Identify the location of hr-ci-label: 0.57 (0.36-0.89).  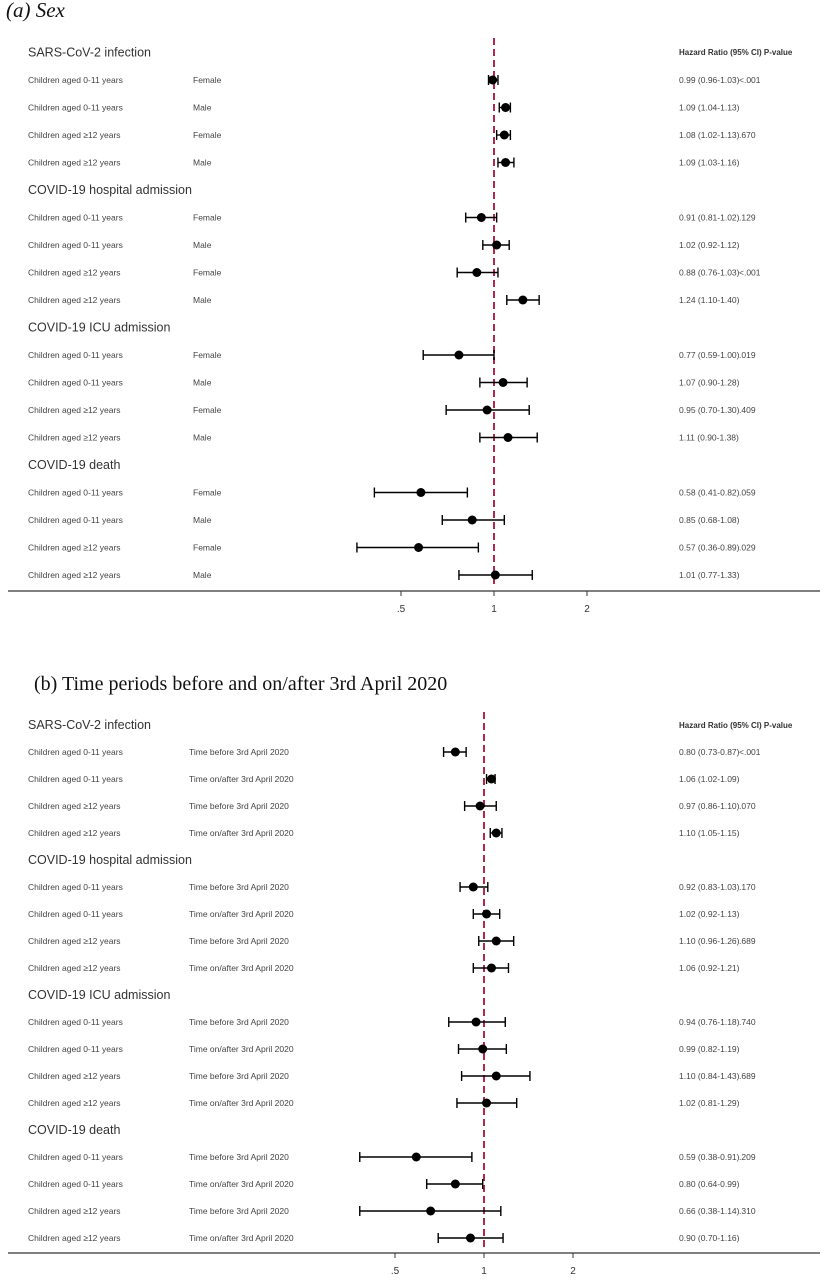
(709, 548).